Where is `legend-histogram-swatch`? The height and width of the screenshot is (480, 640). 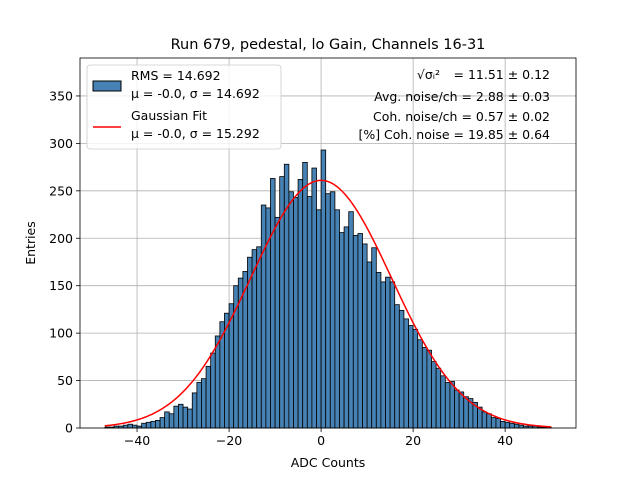 legend-histogram-swatch is located at coordinates (107, 86).